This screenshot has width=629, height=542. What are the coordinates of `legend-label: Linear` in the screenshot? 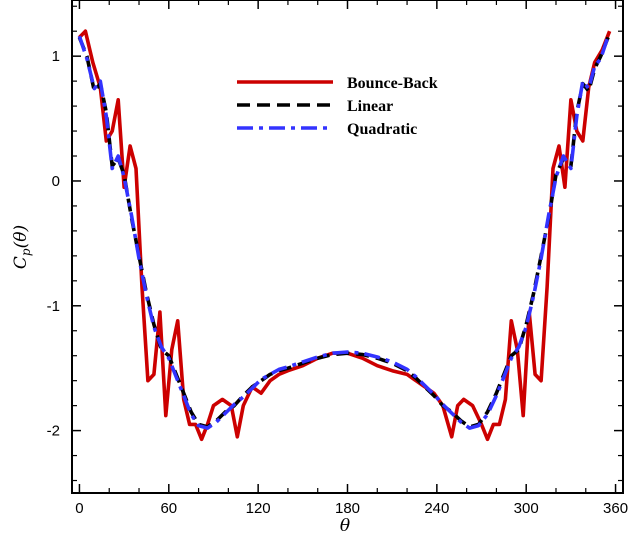 It's located at (370, 106).